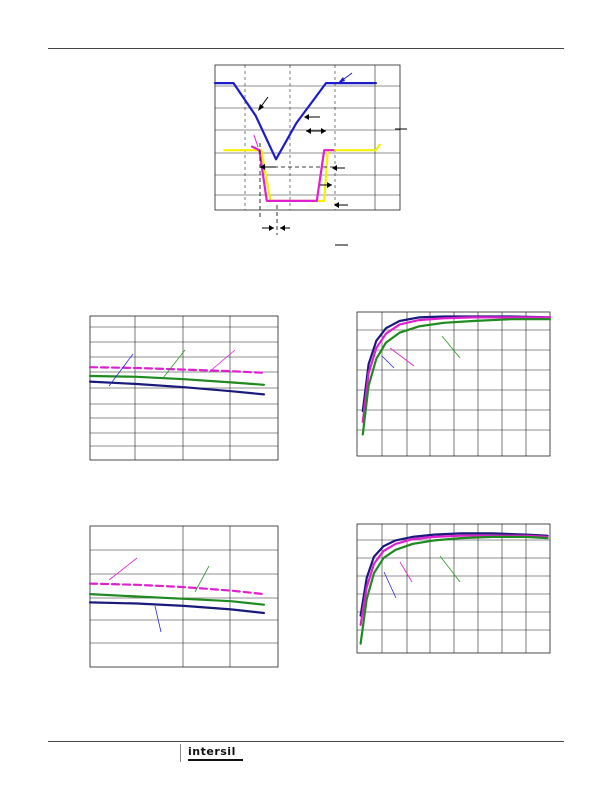 The width and height of the screenshot is (611, 791). I want to click on interval-arrowhead-l, so click(308, 131).